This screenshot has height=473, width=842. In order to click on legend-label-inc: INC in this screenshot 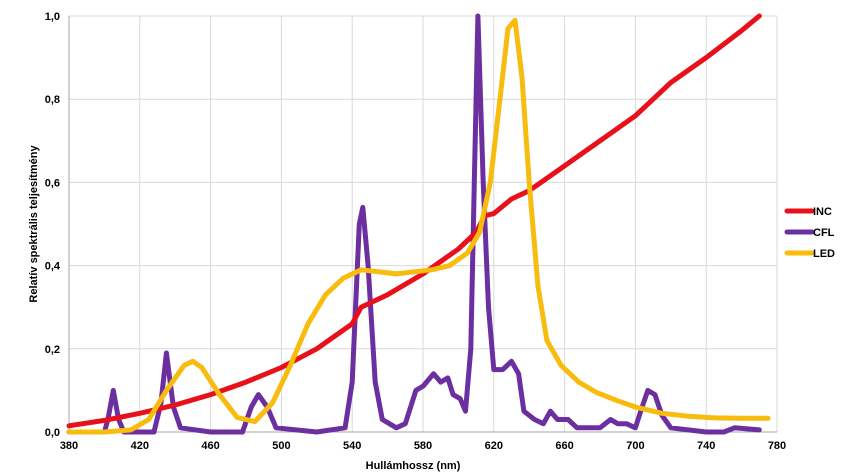, I will do `click(822, 212)`.